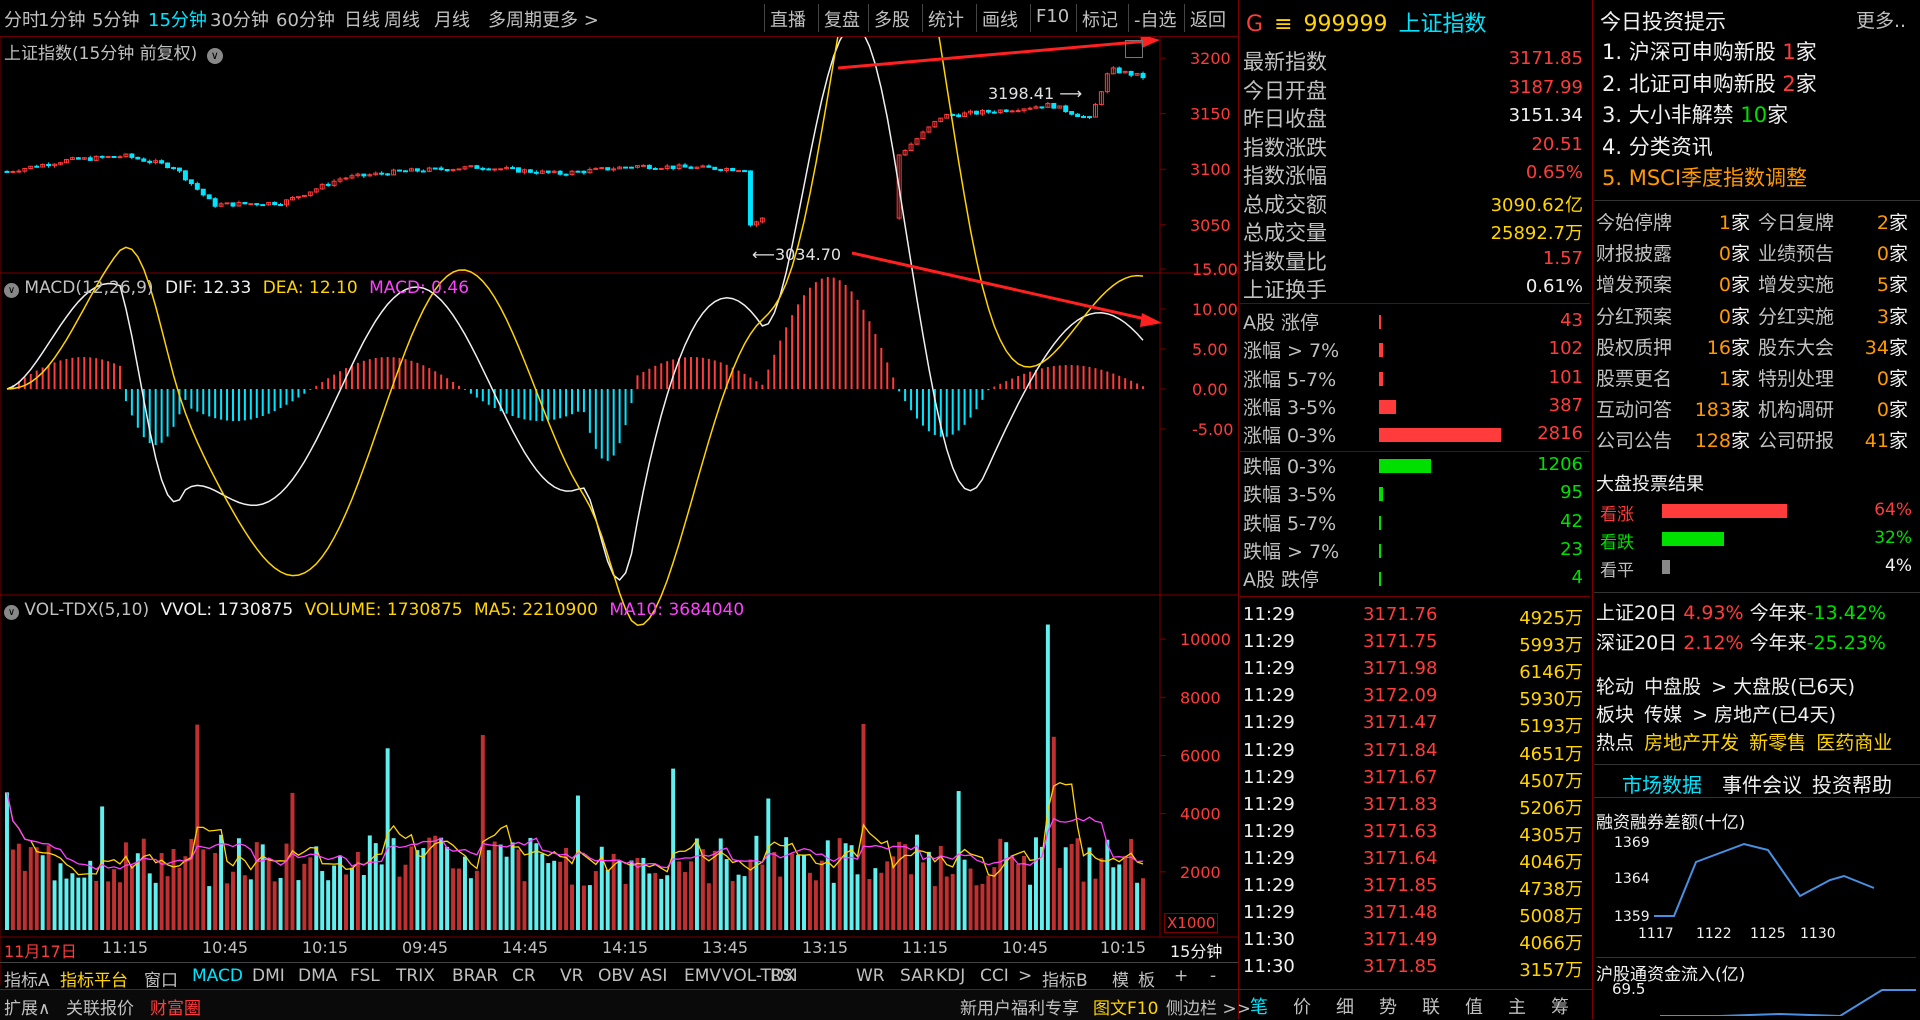 The width and height of the screenshot is (1920, 1020). Describe the element at coordinates (1796, 379) in the screenshot. I see `event-label: 特别处理` at that location.